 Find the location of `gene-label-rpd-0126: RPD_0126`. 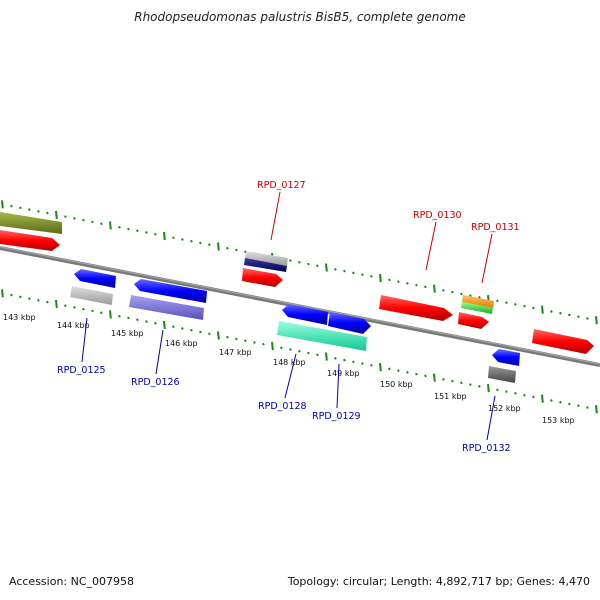

gene-label-rpd-0126: RPD_0126 is located at coordinates (155, 382).